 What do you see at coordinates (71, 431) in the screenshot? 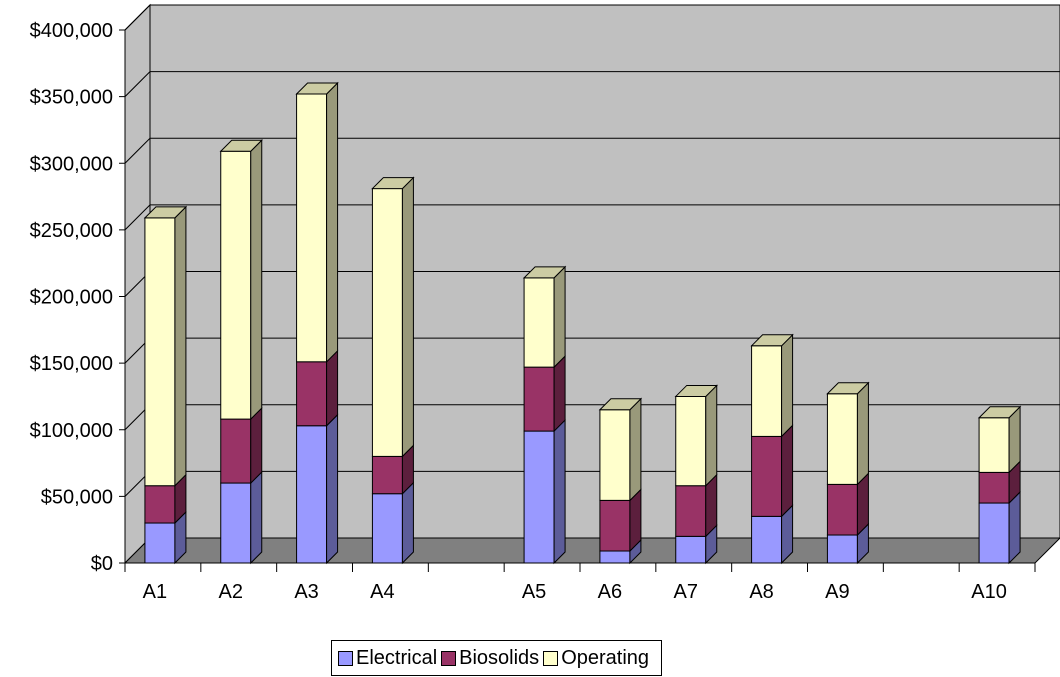
I see `y-tick-label: $100,000` at bounding box center [71, 431].